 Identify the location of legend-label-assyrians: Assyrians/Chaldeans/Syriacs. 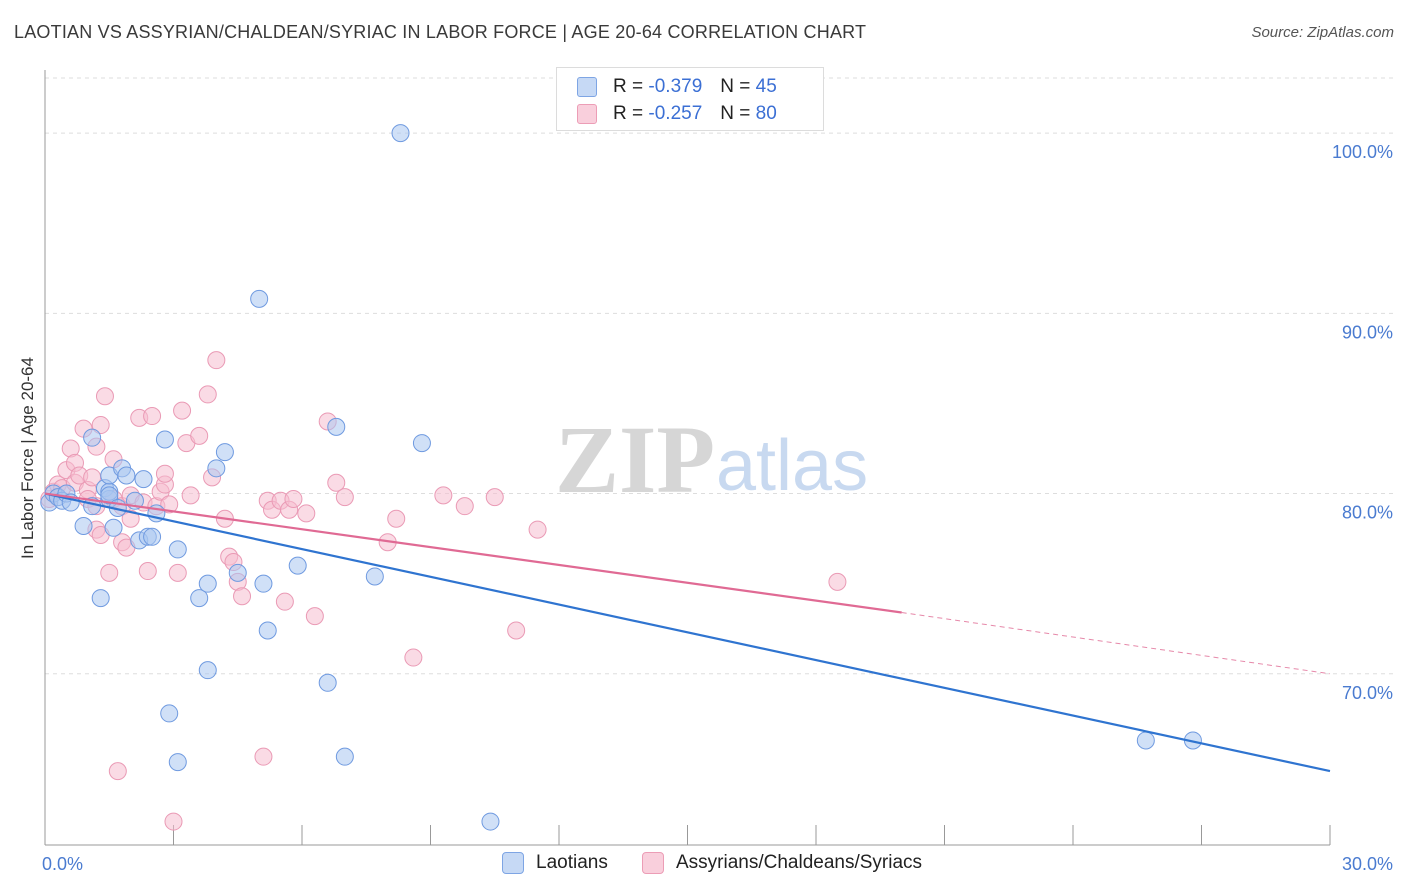
(799, 862).